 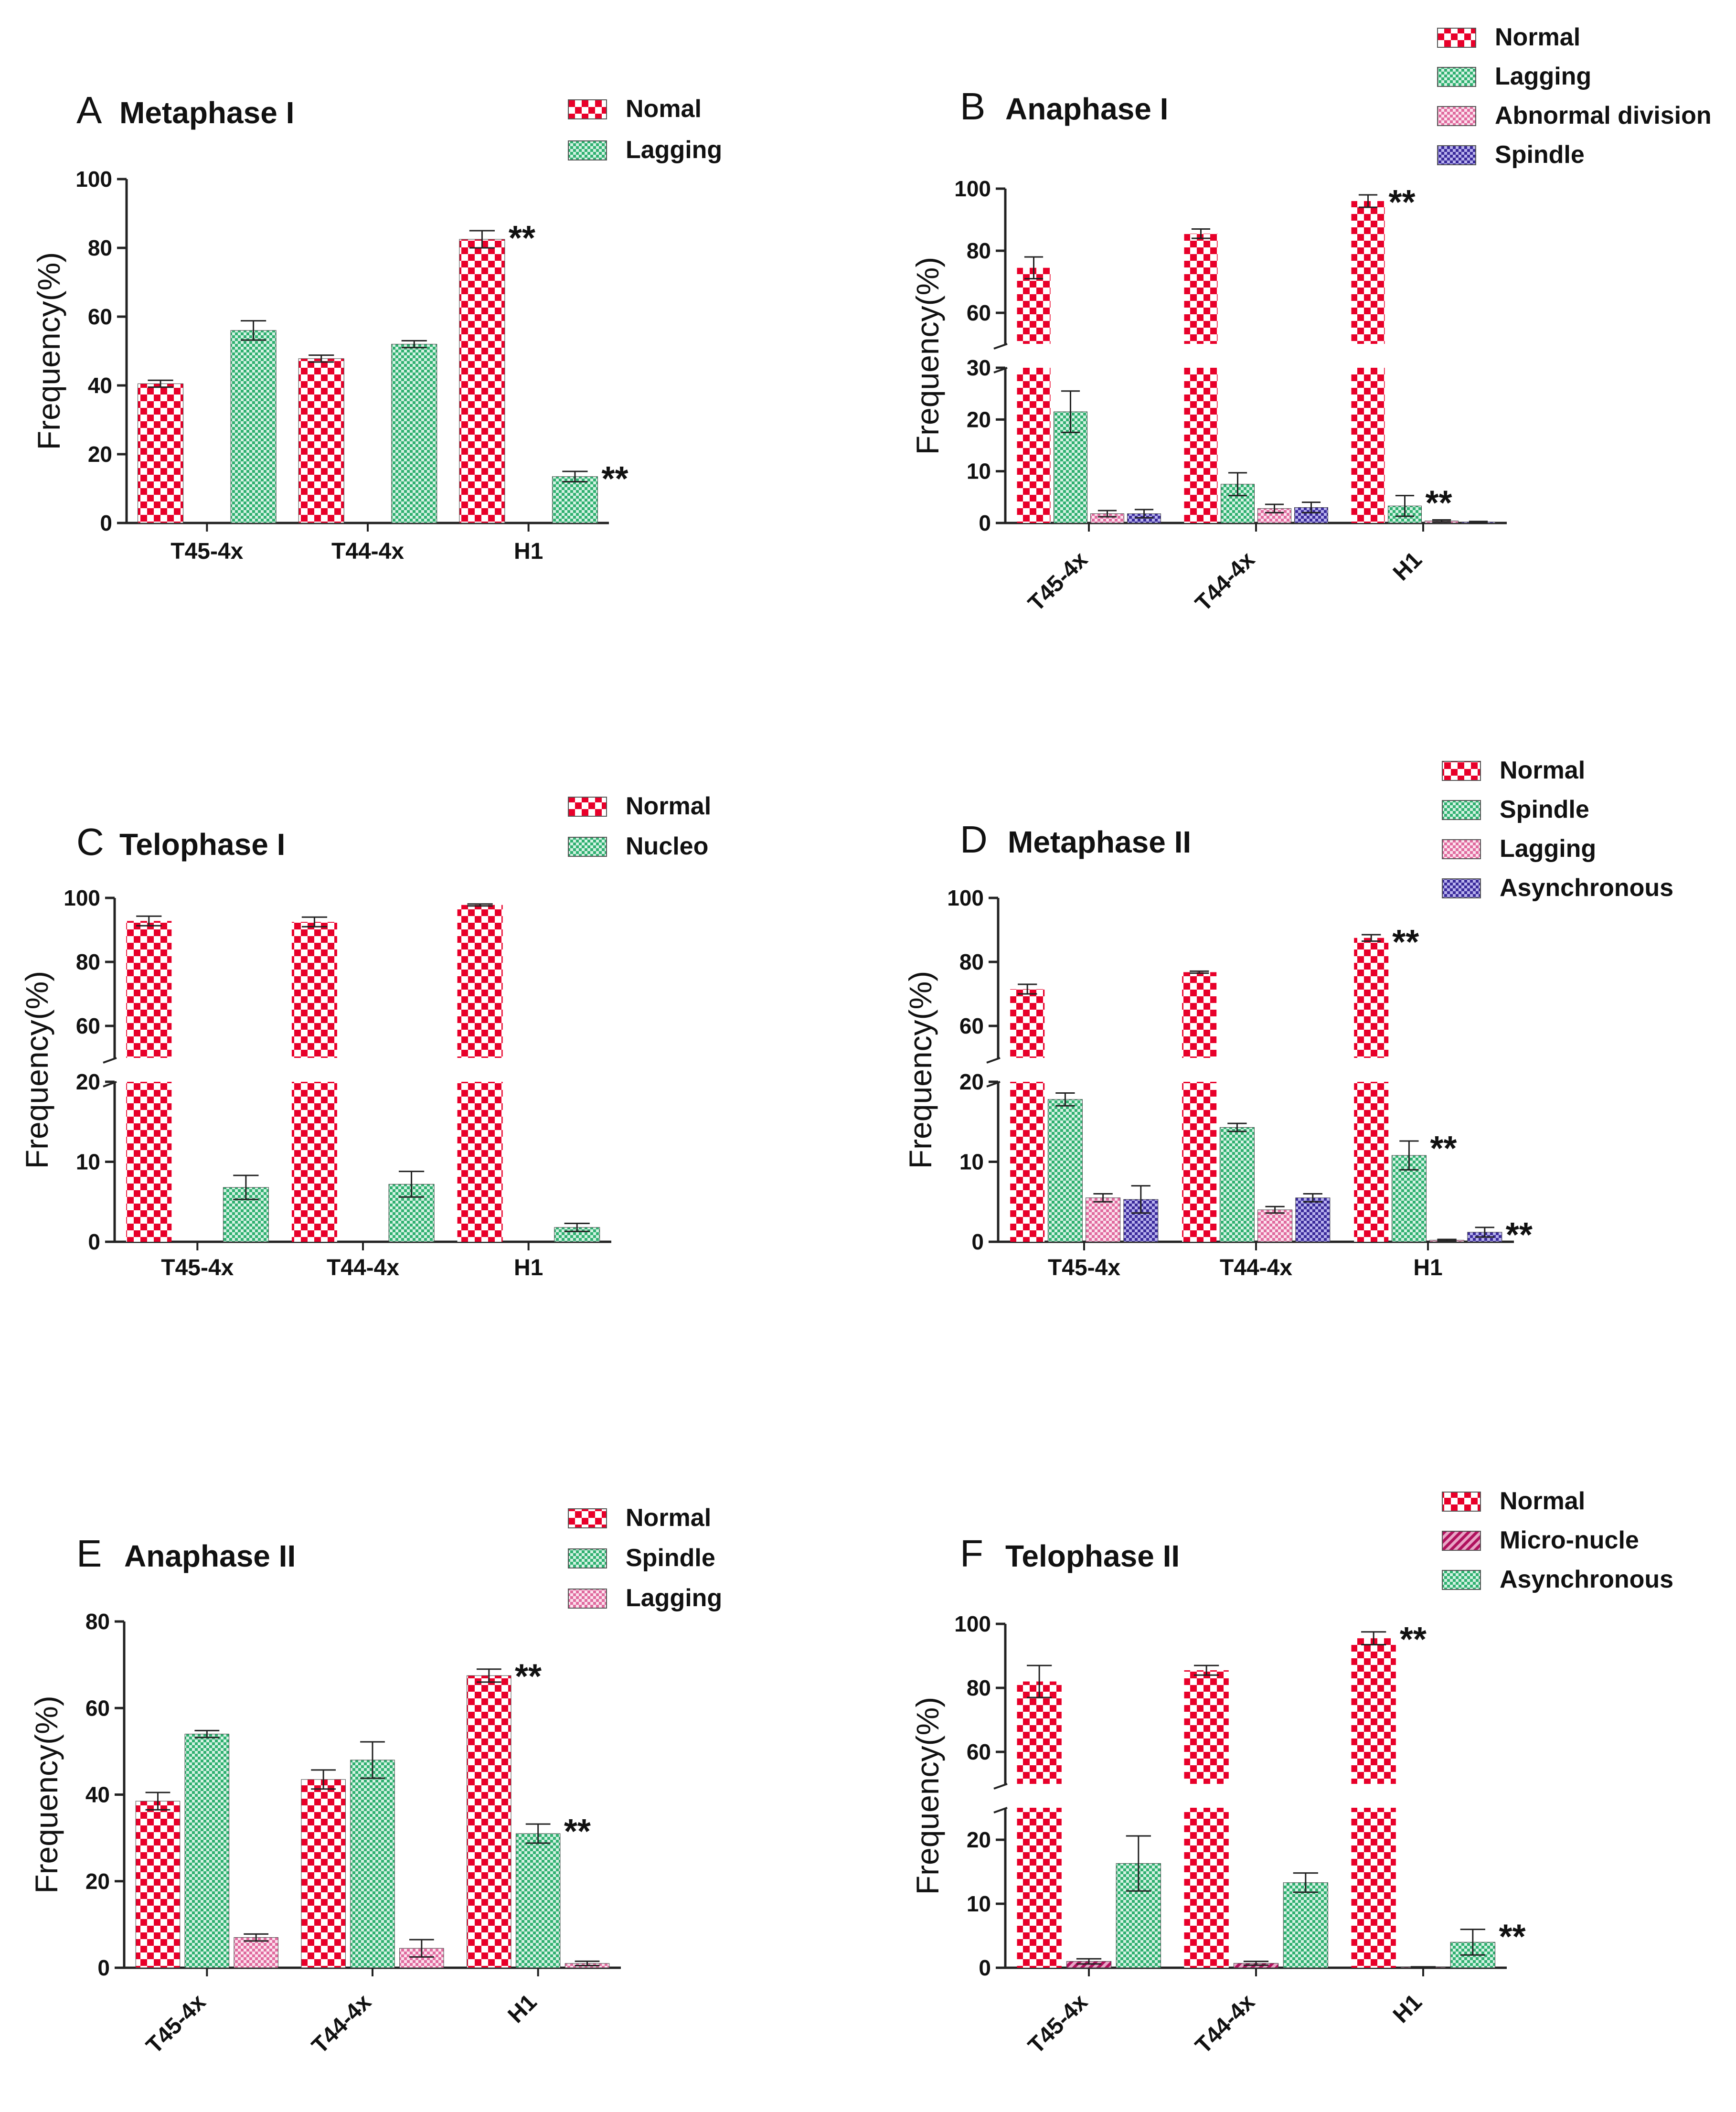 I want to click on panel-title: Metaphase I, so click(x=206, y=113).